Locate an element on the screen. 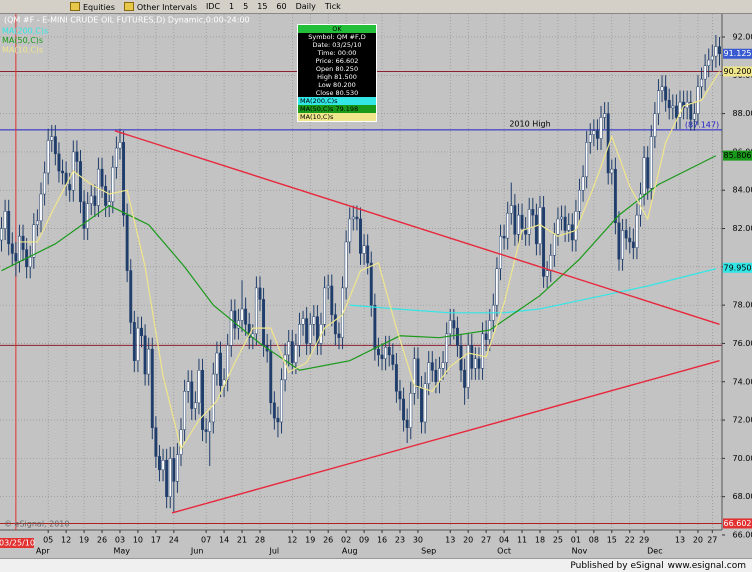 The image size is (752, 572). month-label: May is located at coordinates (121, 551).